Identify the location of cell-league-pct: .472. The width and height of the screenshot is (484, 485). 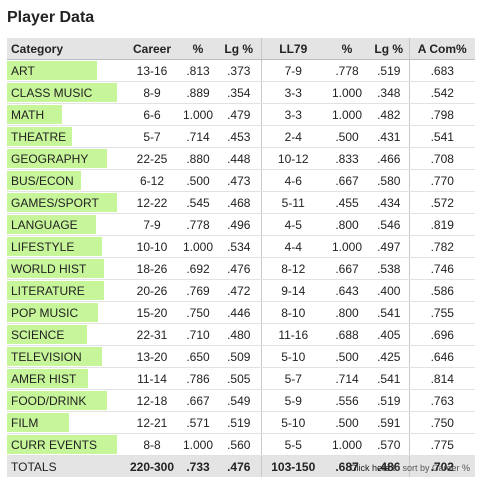
(239, 290).